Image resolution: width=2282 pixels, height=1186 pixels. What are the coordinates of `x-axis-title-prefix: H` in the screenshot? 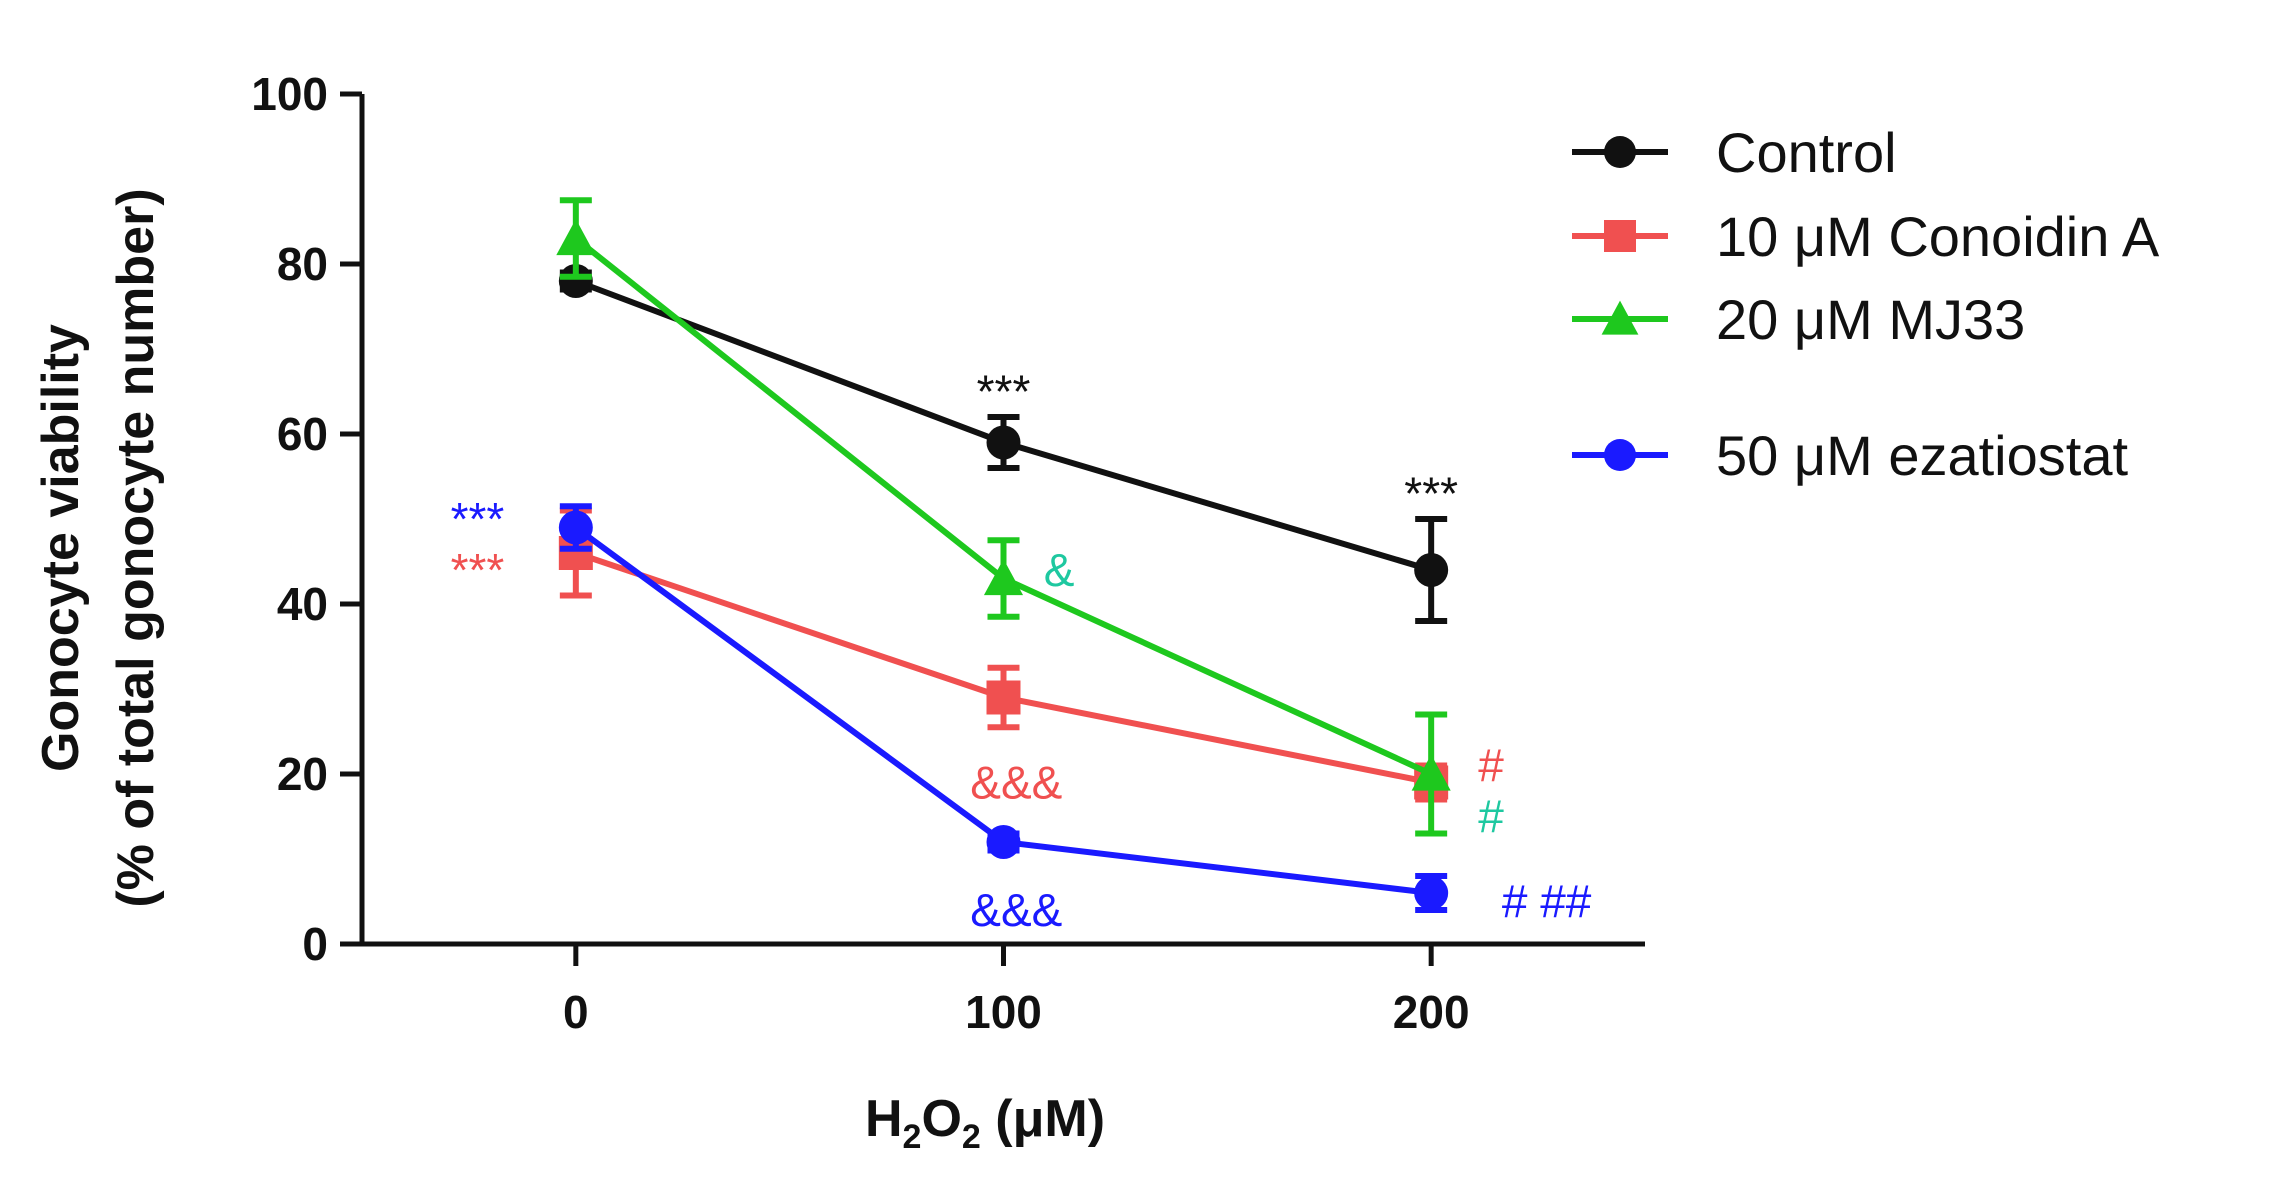 It's located at (884, 1119).